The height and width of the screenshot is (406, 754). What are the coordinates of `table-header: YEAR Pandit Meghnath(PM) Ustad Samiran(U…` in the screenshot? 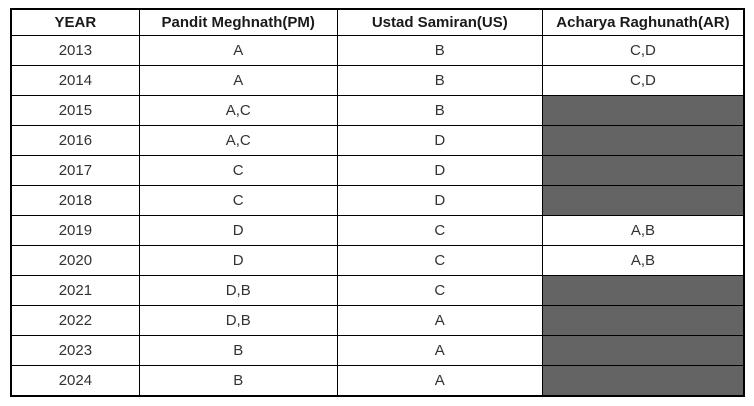 It's located at (377, 22).